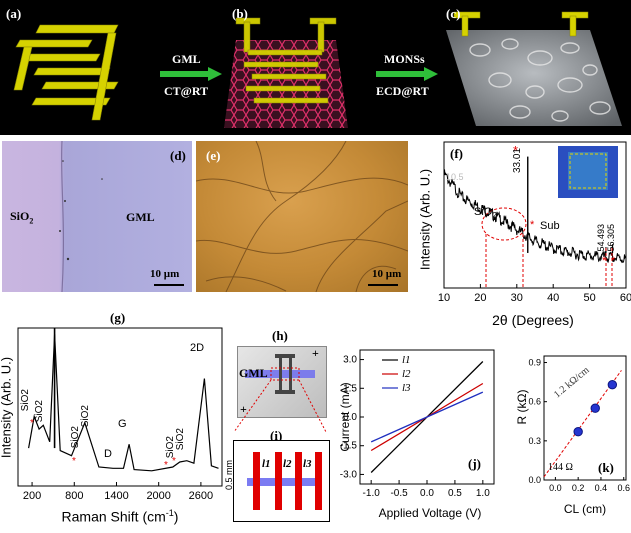 The image size is (631, 533). Describe the element at coordinates (108, 454) in the screenshot. I see `raman-annotation-d: D` at that location.